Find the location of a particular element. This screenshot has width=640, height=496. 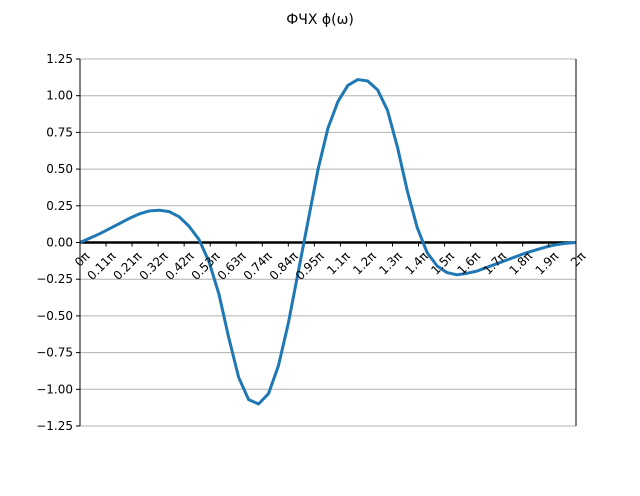

x-tick-label: 0.21π is located at coordinates (128, 266).